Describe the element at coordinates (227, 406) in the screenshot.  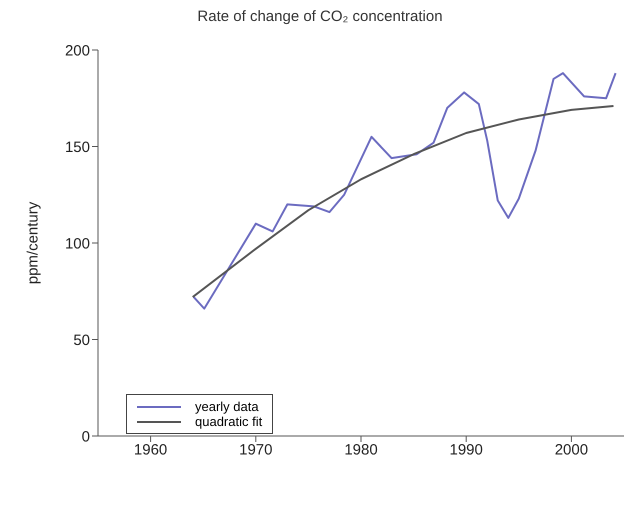
I see `legend-label: yearly data` at that location.